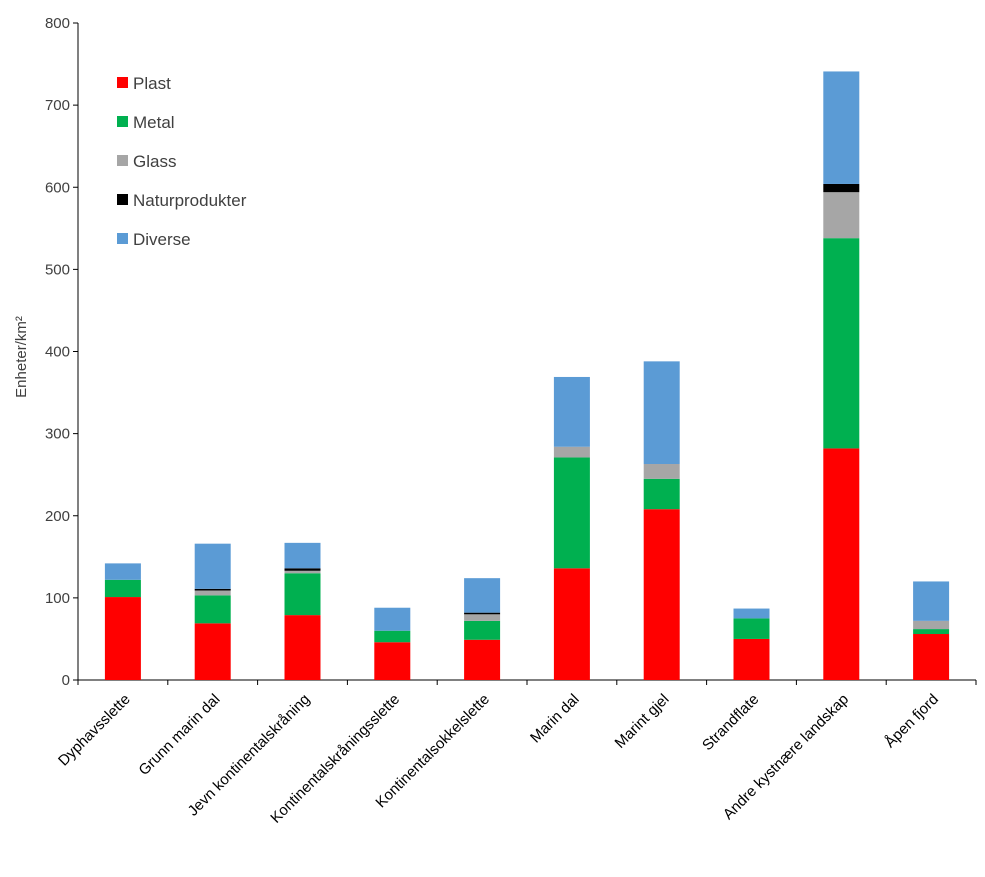 The width and height of the screenshot is (985, 877). What do you see at coordinates (57, 434) in the screenshot?
I see `y-tick-label: 300` at bounding box center [57, 434].